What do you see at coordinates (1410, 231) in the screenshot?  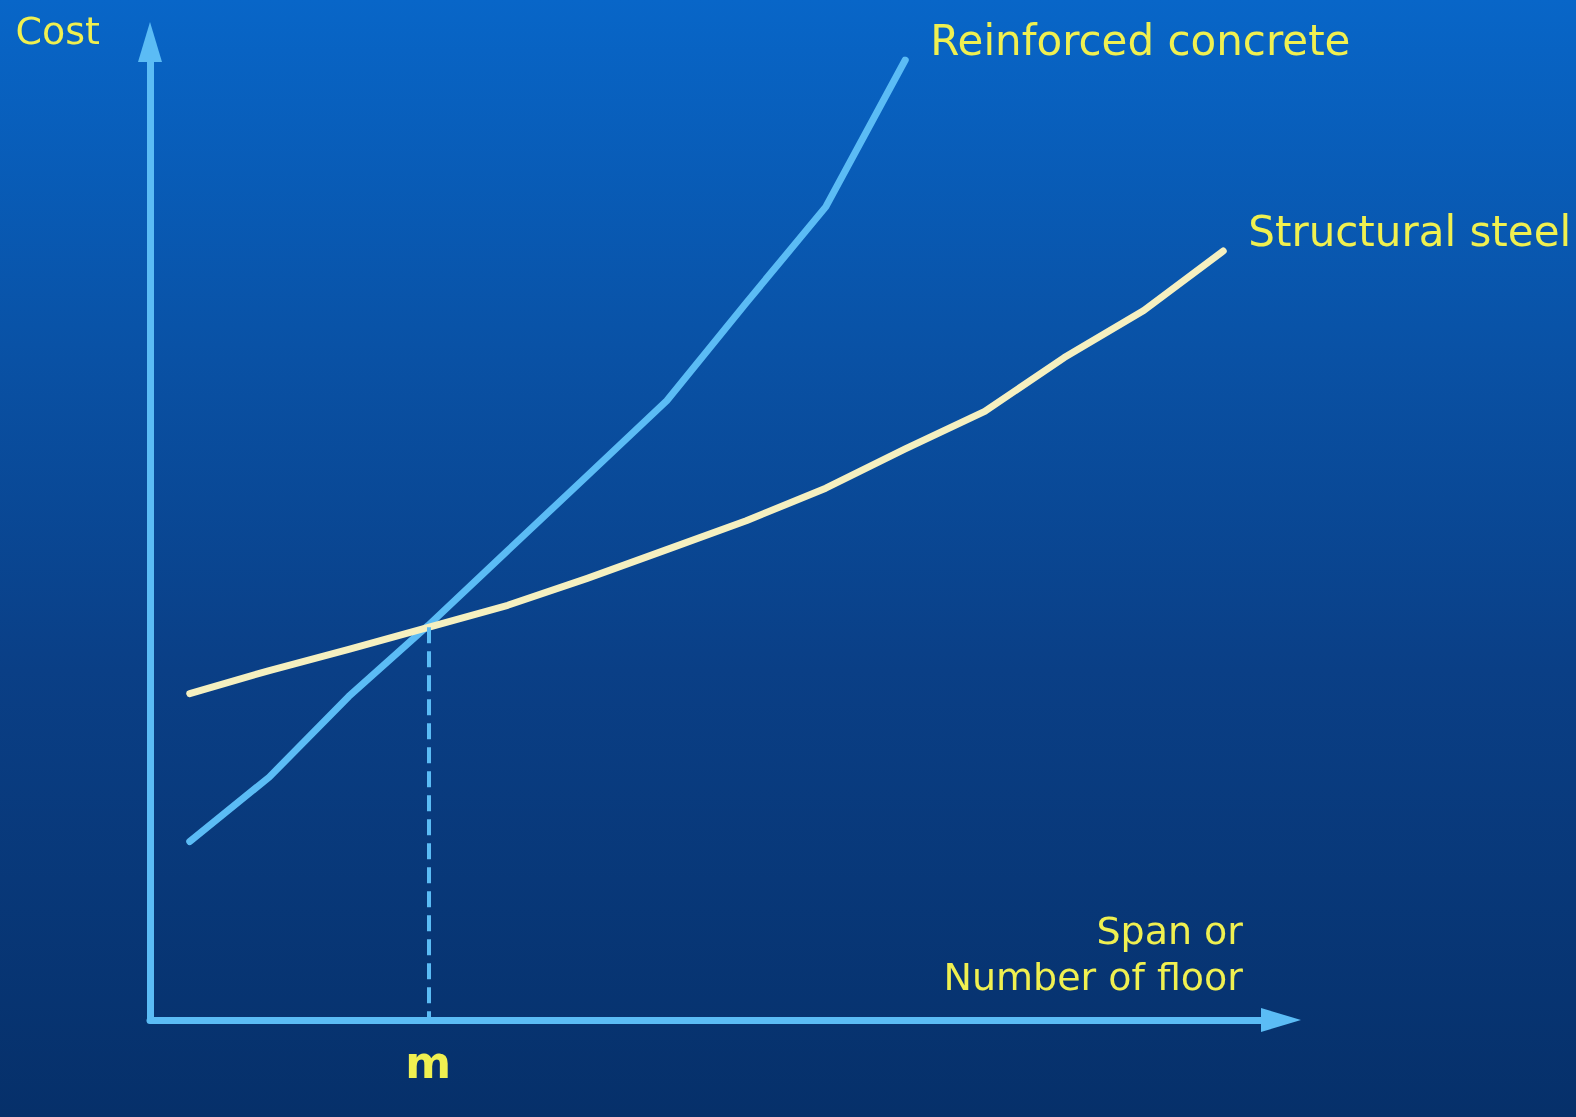 I see `series-label: Structural steel` at bounding box center [1410, 231].